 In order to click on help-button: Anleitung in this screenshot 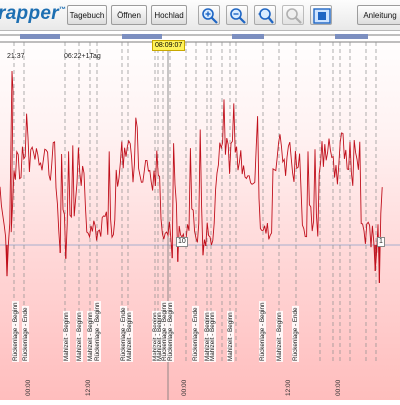, I will do `click(378, 15)`.